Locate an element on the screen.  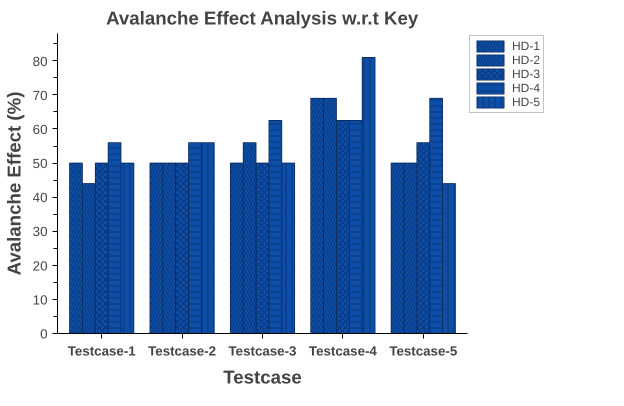
x-tick-label: Testcase-4 is located at coordinates (343, 351).